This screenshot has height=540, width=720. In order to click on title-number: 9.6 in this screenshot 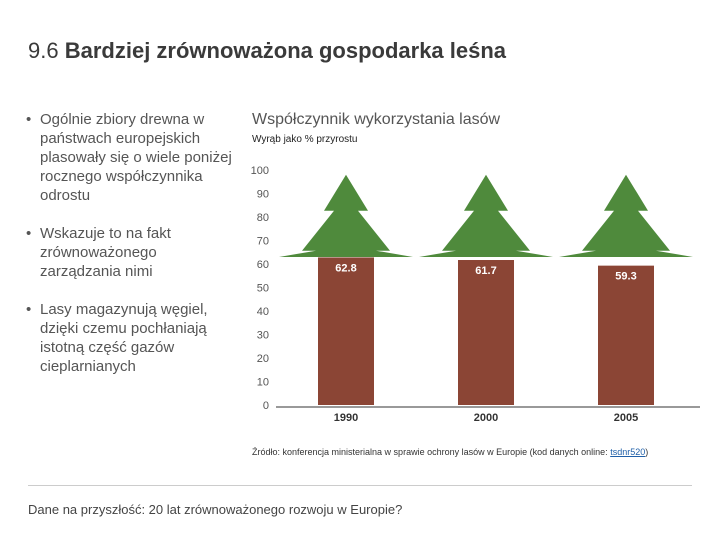, I will do `click(43, 50)`.